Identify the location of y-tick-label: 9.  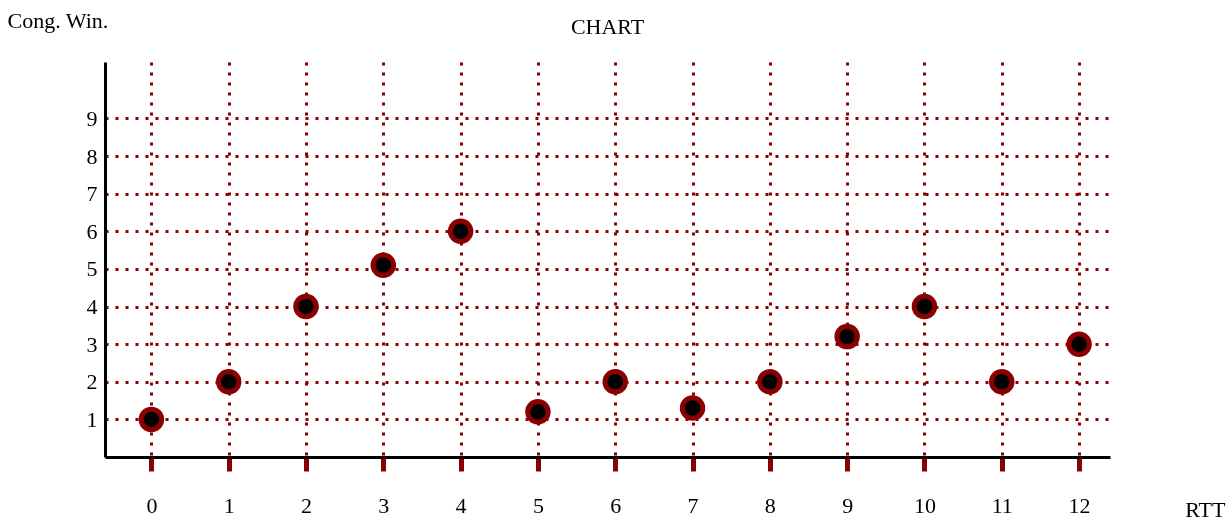
(92, 118).